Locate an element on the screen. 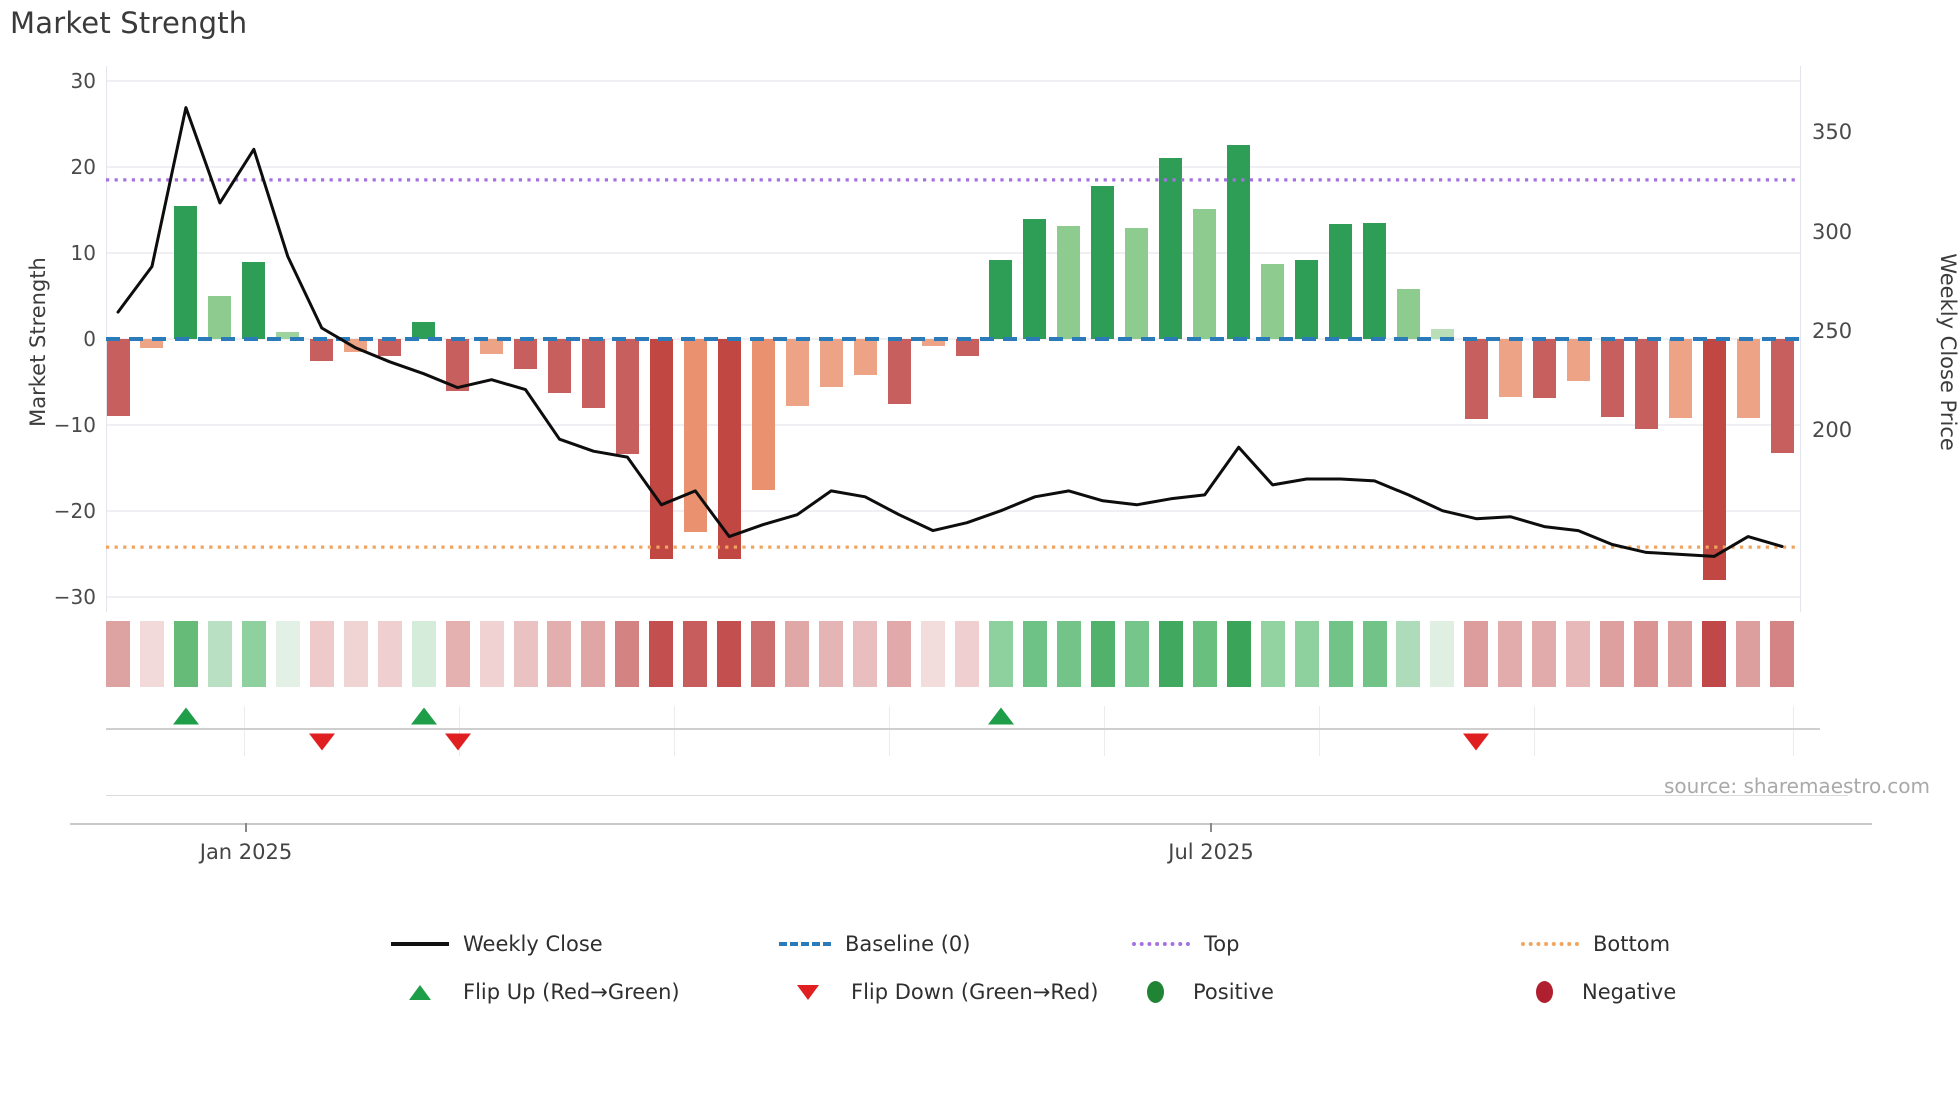 This screenshot has height=1102, width=1960. x-tick-label: Jan 2025 is located at coordinates (246, 852).